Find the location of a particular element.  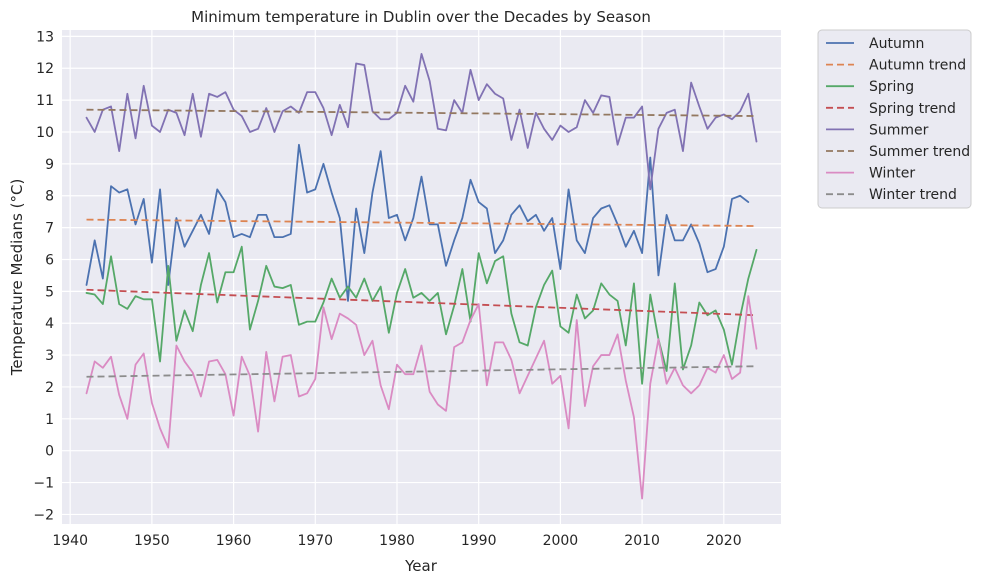

y-tick-label: 6 is located at coordinates (49, 260).